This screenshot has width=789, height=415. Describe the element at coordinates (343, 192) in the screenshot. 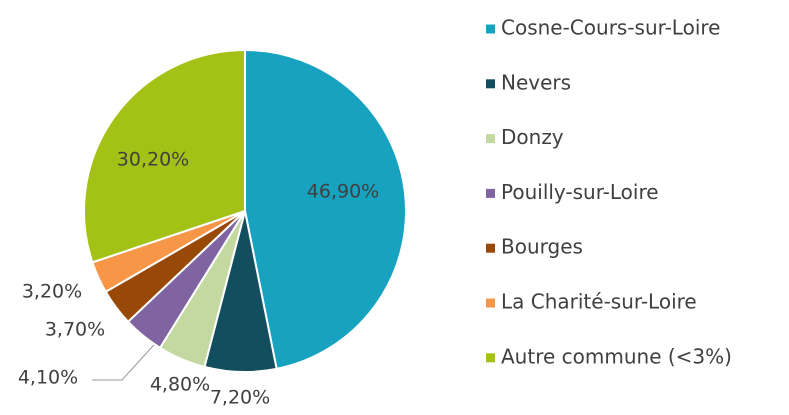

I see `data-label: 46,90%` at that location.